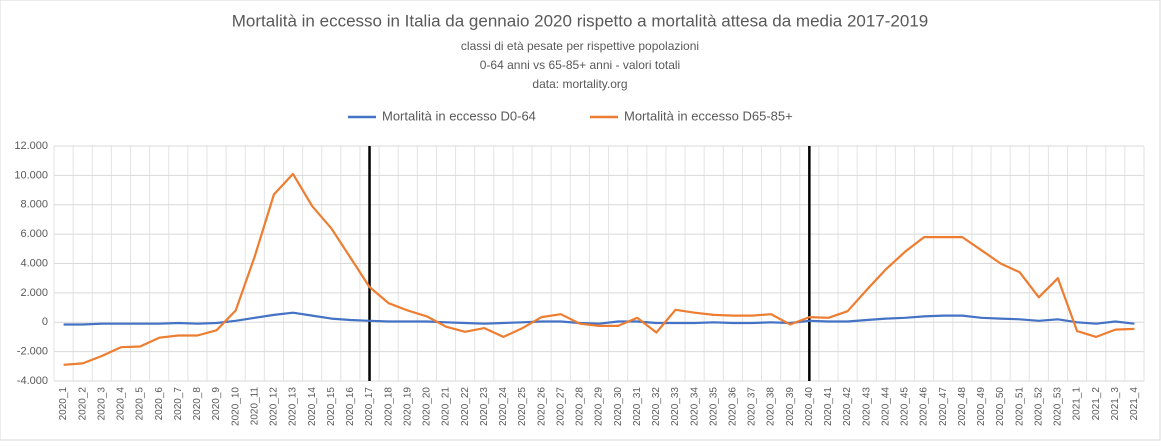 This screenshot has height=446, width=1161. I want to click on x-tick-label: 2020_15, so click(331, 406).